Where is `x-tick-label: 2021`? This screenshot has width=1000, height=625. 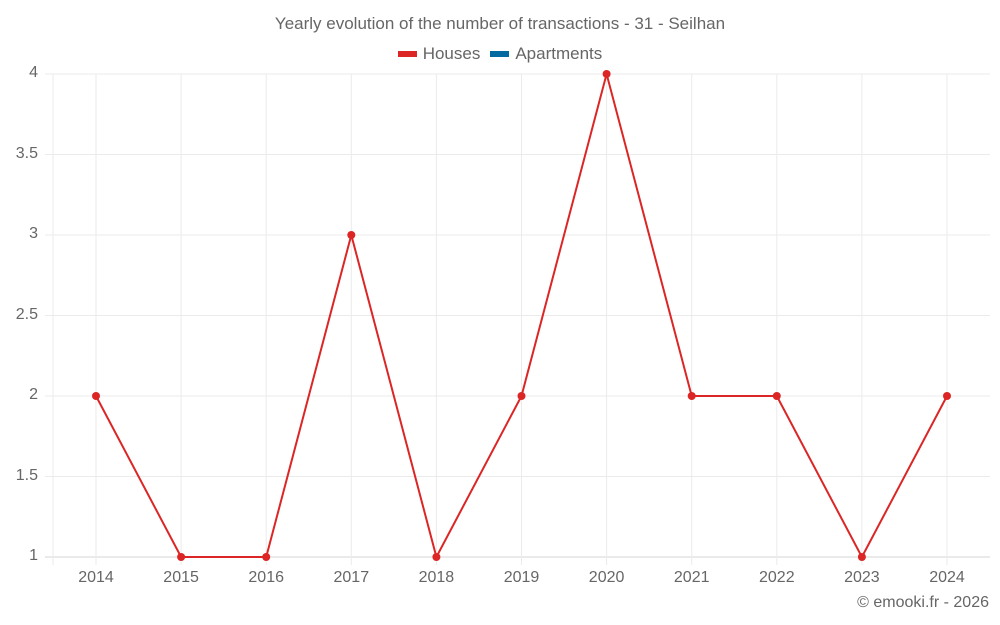 x-tick-label: 2021 is located at coordinates (691, 577).